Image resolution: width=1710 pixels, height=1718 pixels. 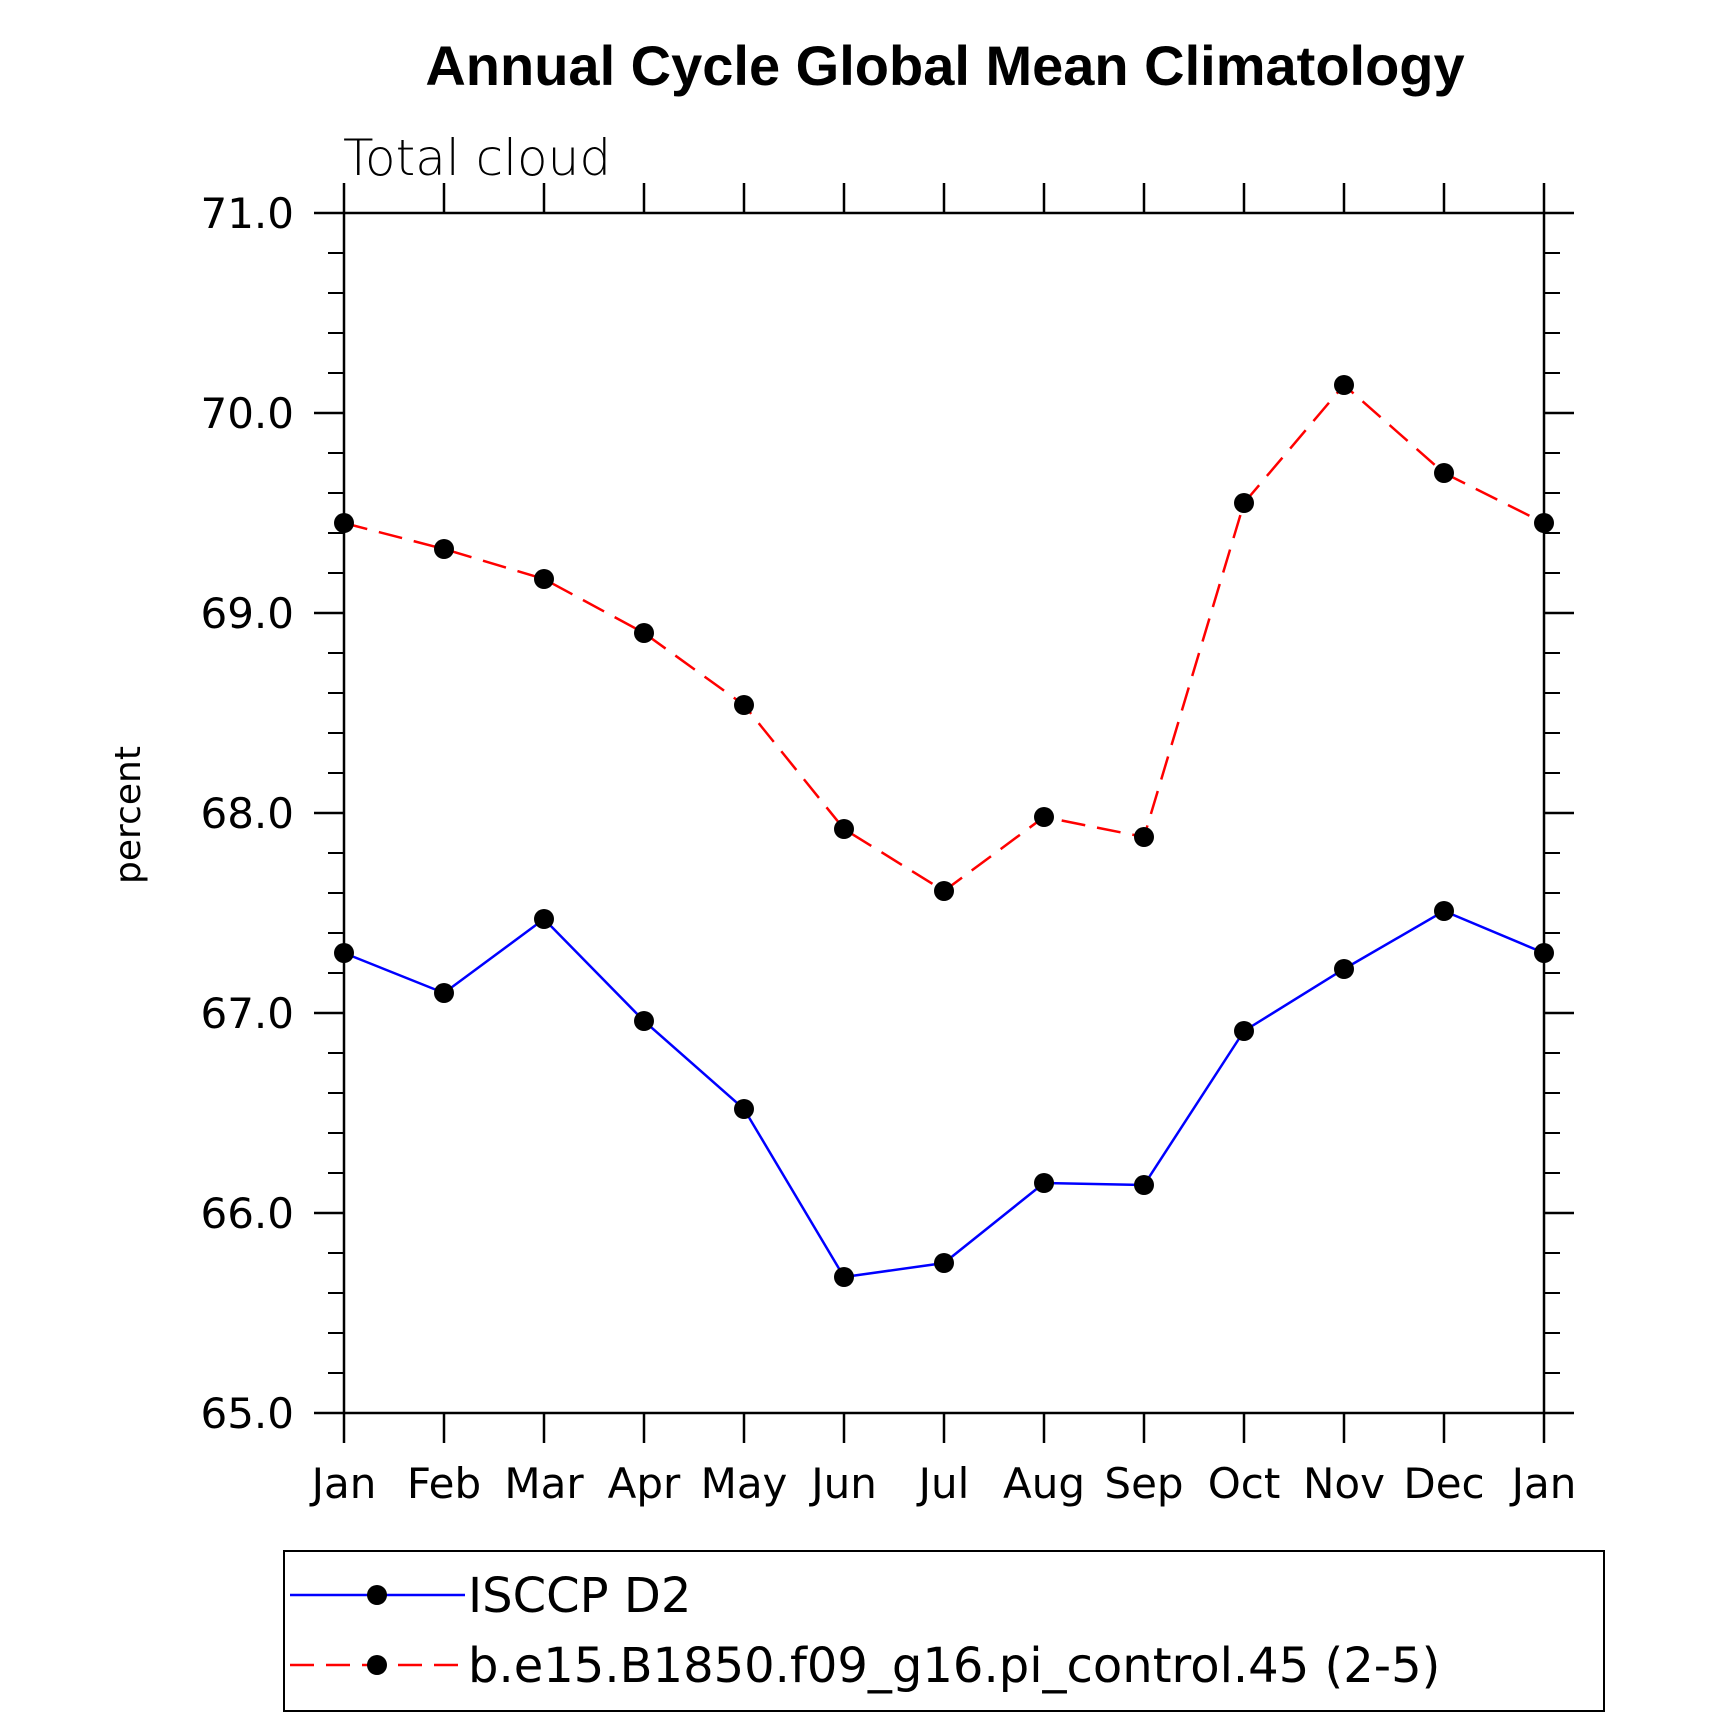 What do you see at coordinates (644, 1483) in the screenshot?
I see `x-tick-label: Apr` at bounding box center [644, 1483].